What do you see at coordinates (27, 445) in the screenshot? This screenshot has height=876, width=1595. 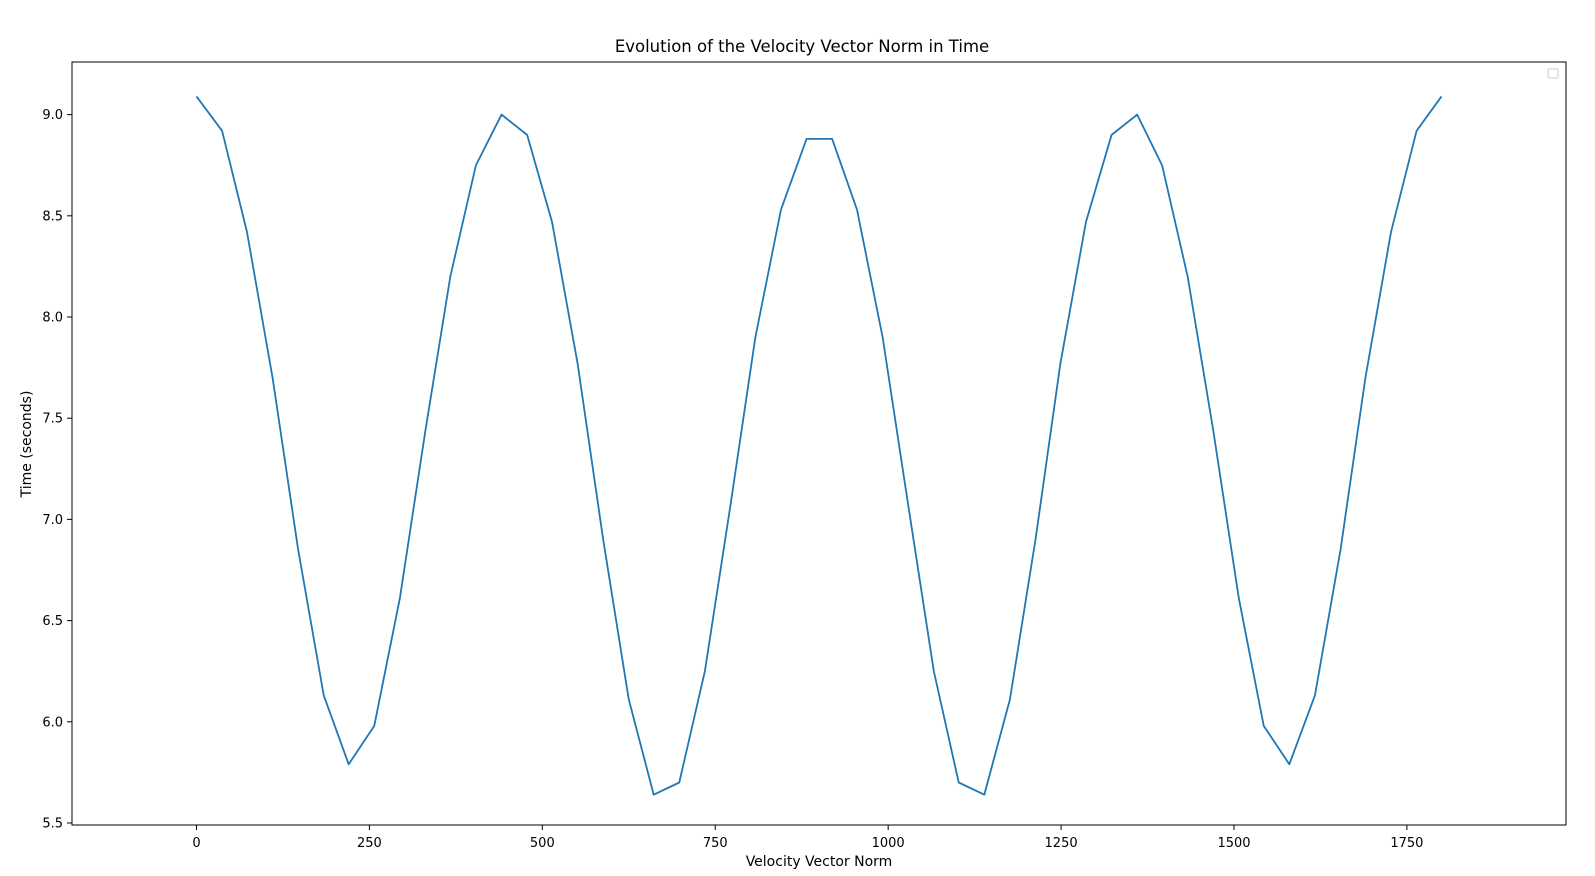 I see `y-axis-title: Time (seconds)` at bounding box center [27, 445].